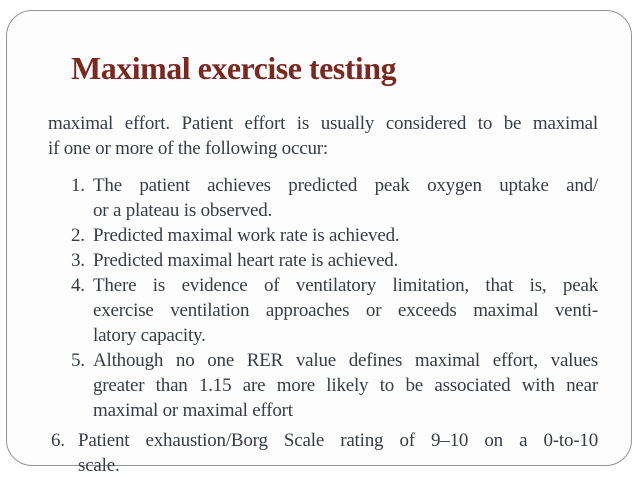 The width and height of the screenshot is (638, 478). What do you see at coordinates (78, 285) in the screenshot?
I see `list-item-number: 4.` at bounding box center [78, 285].